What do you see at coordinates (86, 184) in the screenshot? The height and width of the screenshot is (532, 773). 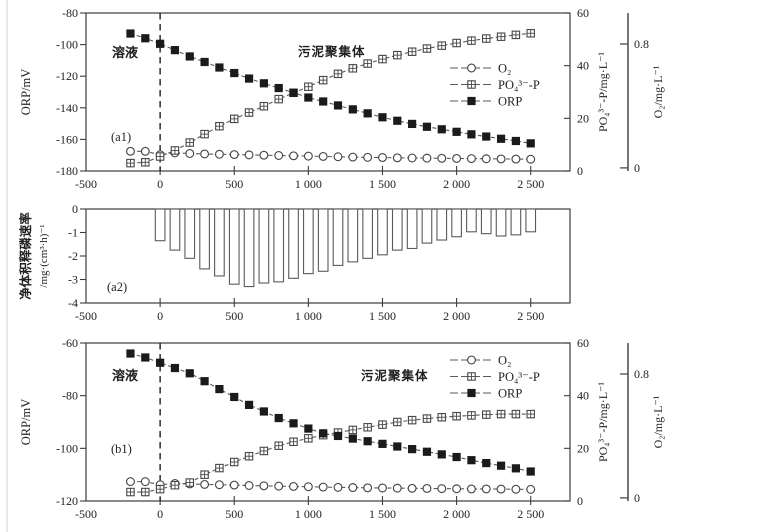 I see `x-tick-label: -500` at bounding box center [86, 184].